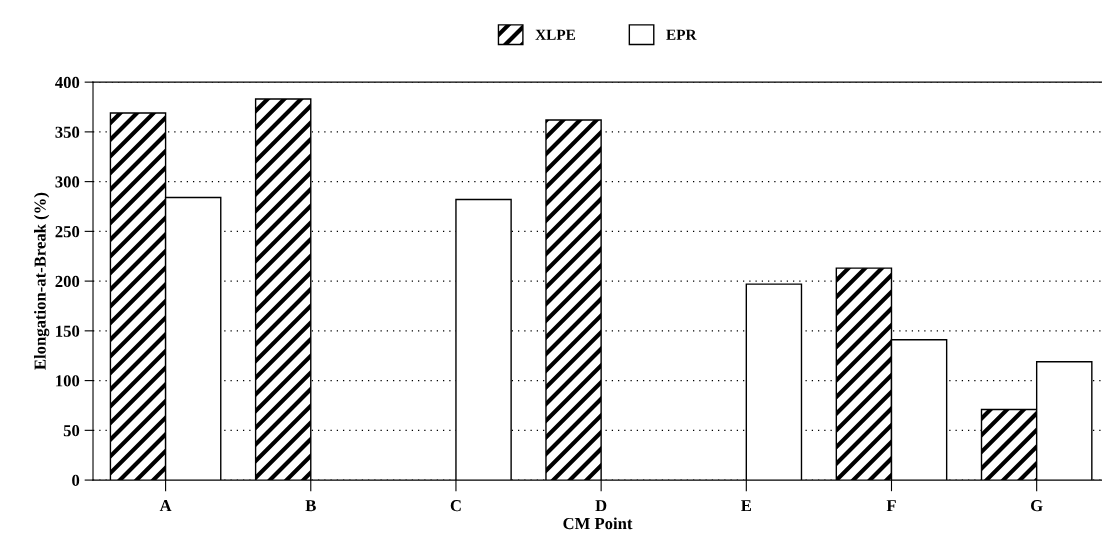 The height and width of the screenshot is (555, 1102). I want to click on legend-label: XLPE, so click(555, 34).